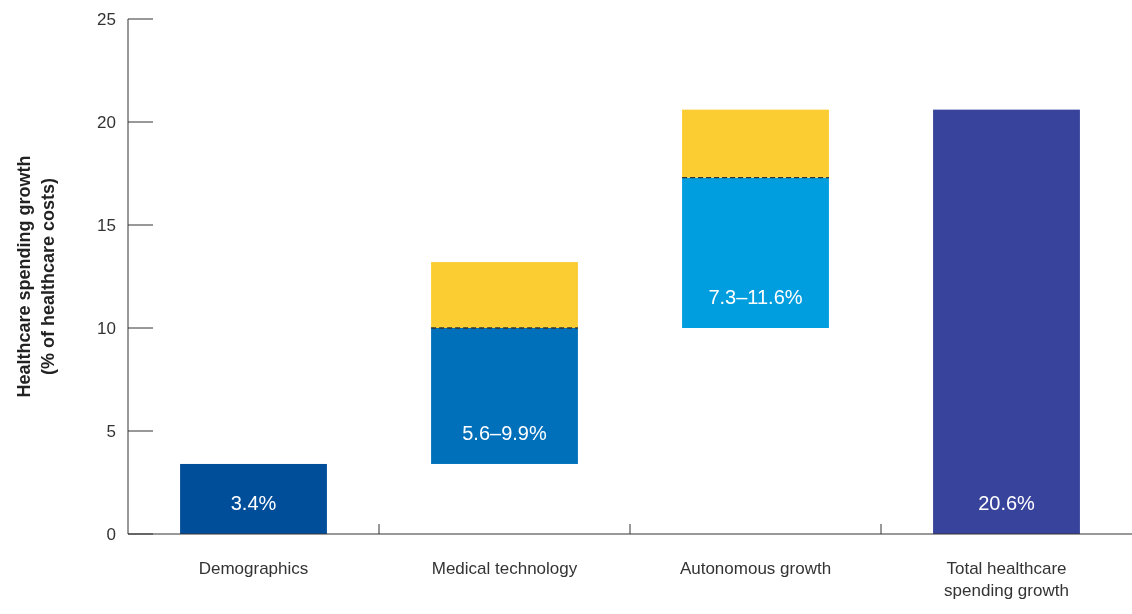 The height and width of the screenshot is (614, 1132). I want to click on y-tick-label: 0, so click(111, 534).